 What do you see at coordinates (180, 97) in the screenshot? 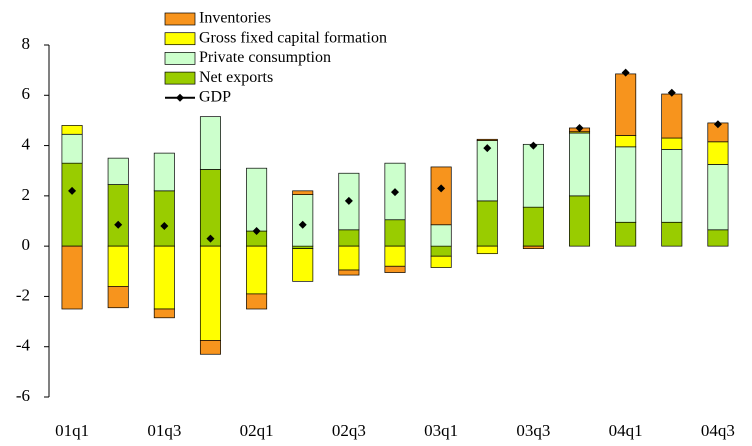
I see `legend-marker` at bounding box center [180, 97].